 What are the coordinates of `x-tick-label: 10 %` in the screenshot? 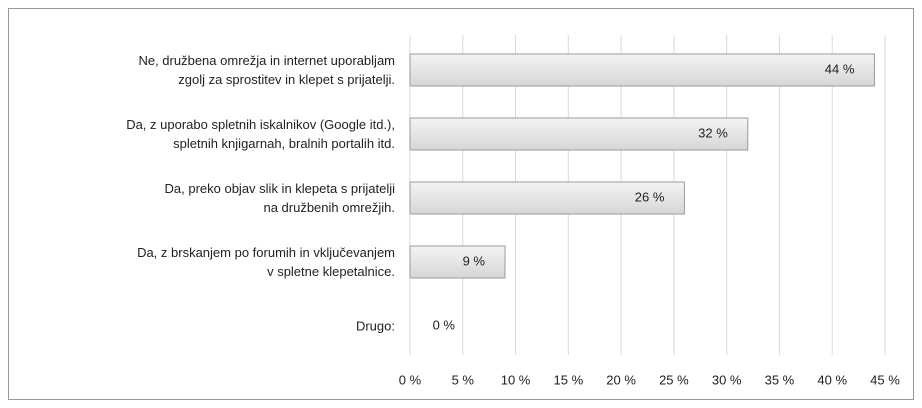 It's located at (516, 379).